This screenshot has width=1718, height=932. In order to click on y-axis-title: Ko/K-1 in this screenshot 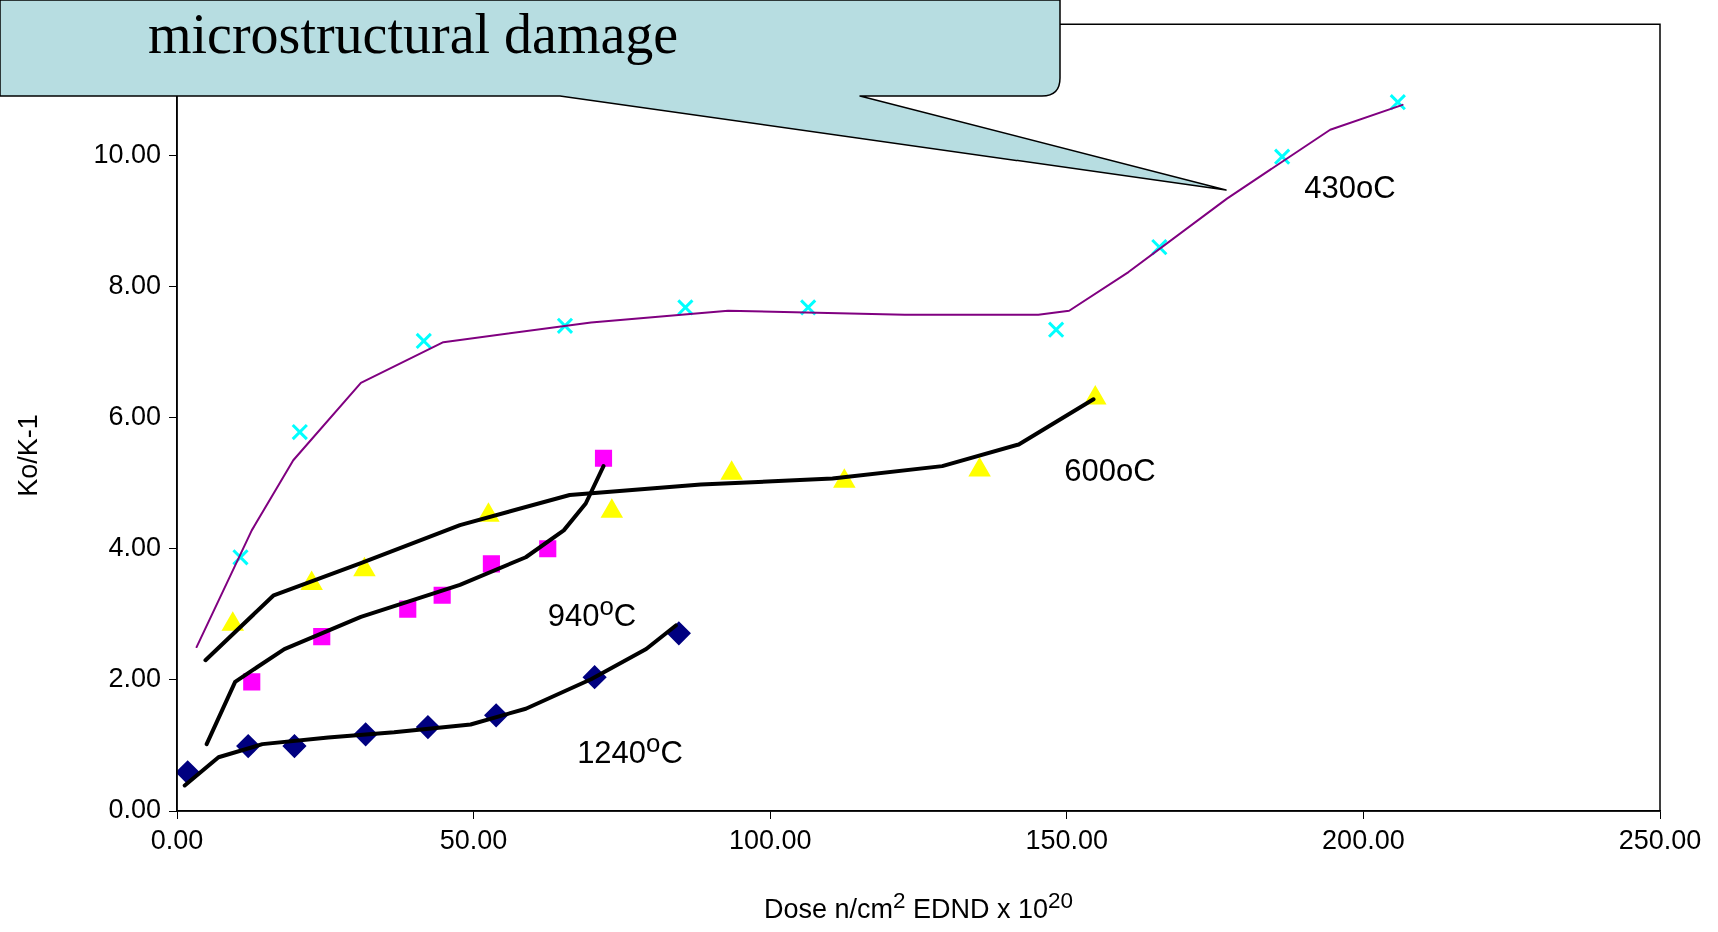, I will do `click(28, 456)`.